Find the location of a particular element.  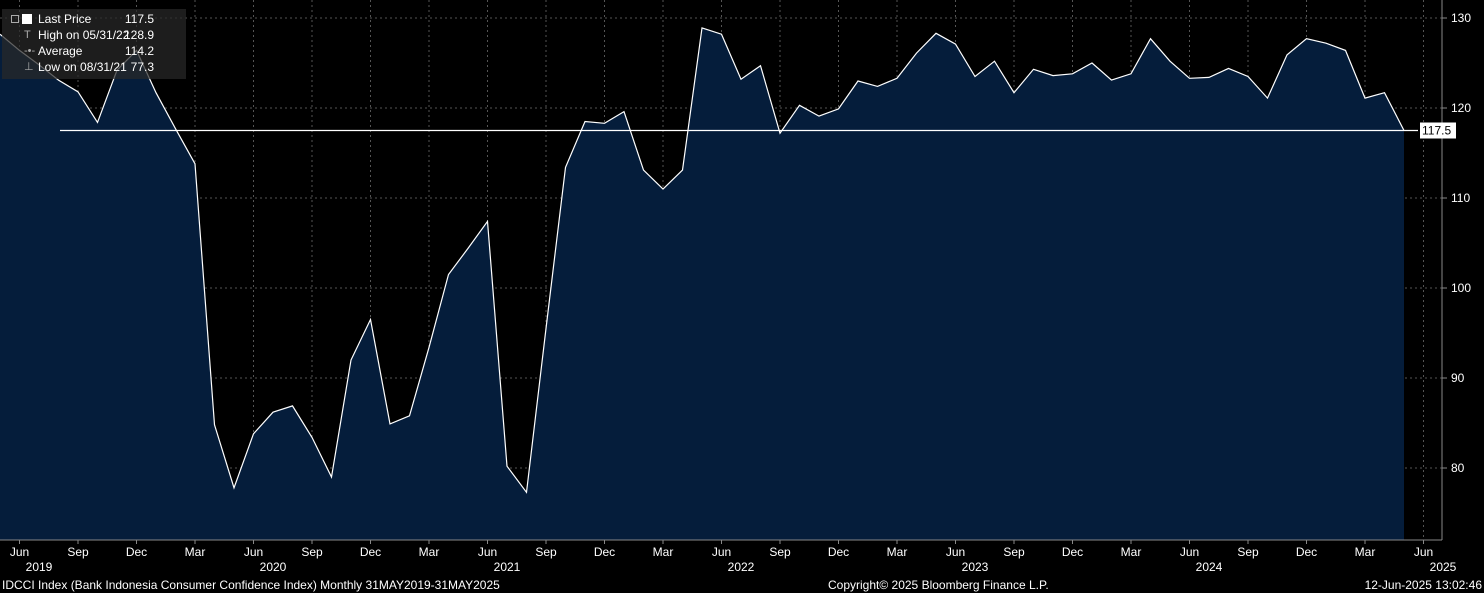

legend-value: 77.3 is located at coordinates (142, 67).